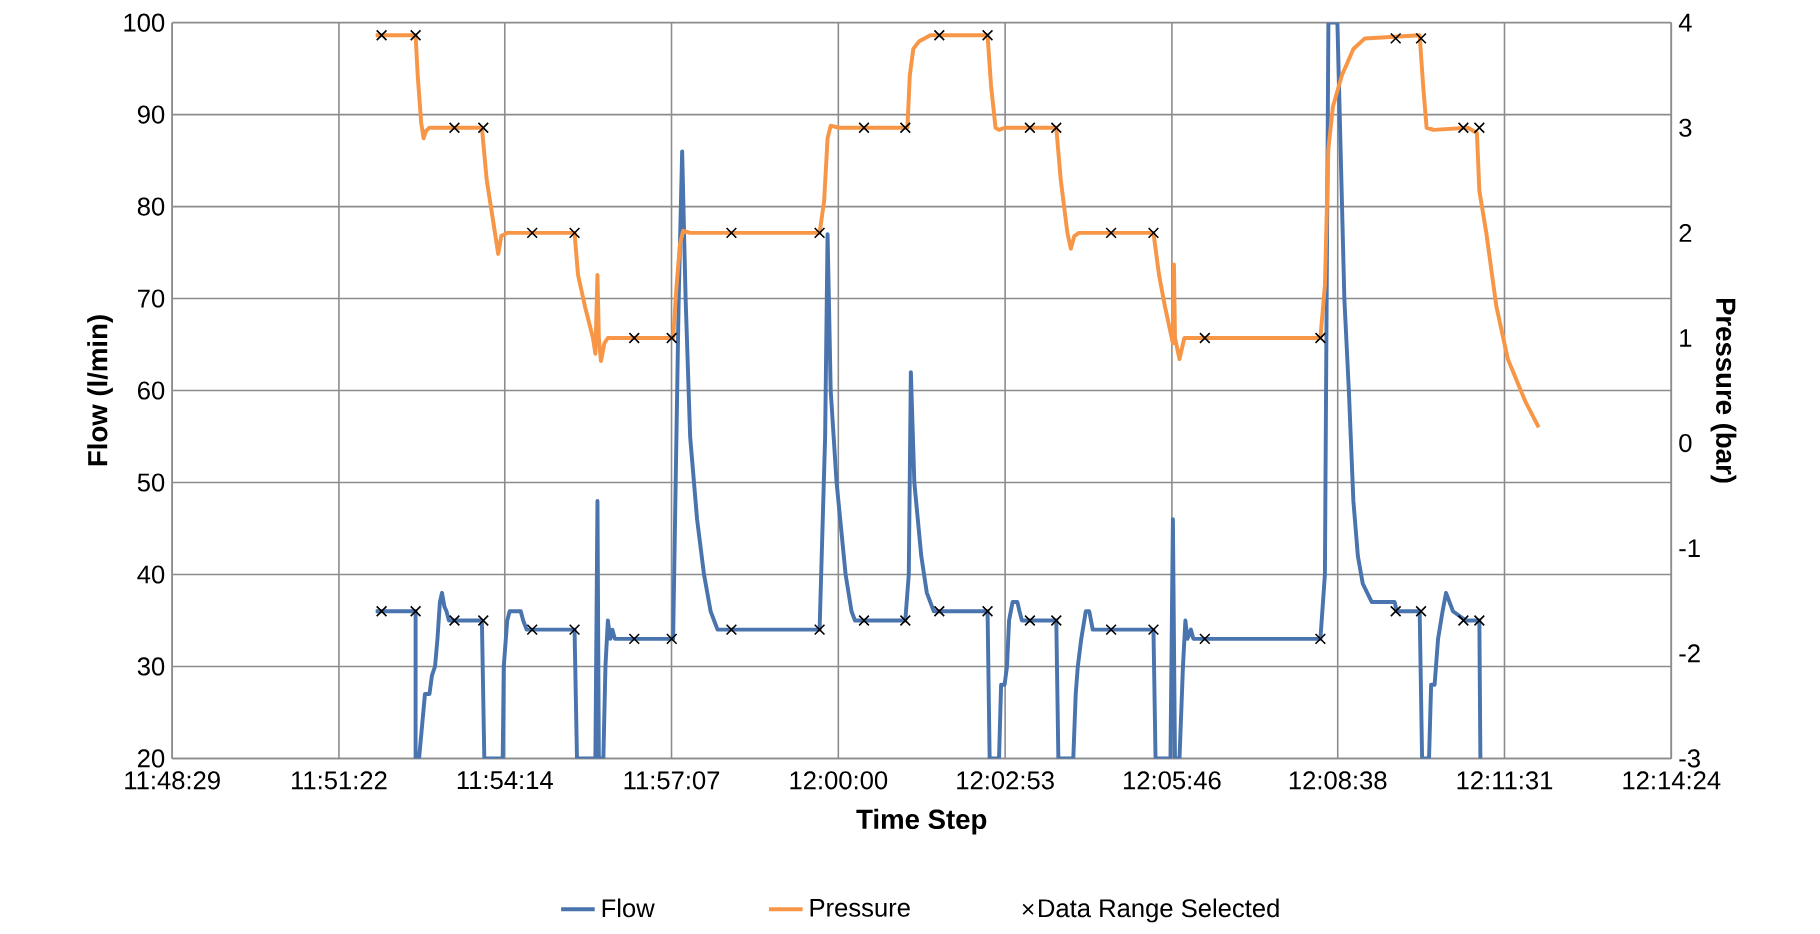 This screenshot has height=934, width=1820. What do you see at coordinates (151, 298) in the screenshot?
I see `y-tick-label: 70` at bounding box center [151, 298].